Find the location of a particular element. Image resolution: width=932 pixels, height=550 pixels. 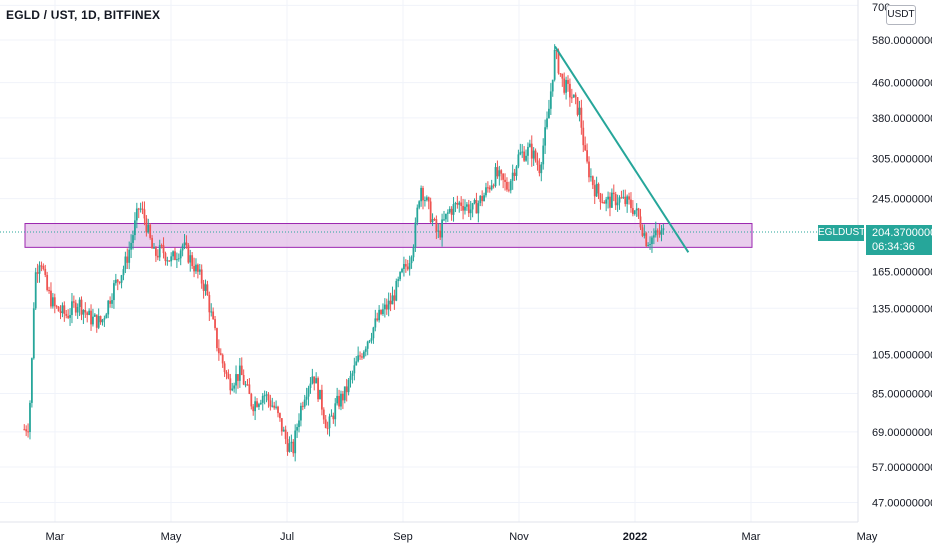

support-zone is located at coordinates (429, 235).